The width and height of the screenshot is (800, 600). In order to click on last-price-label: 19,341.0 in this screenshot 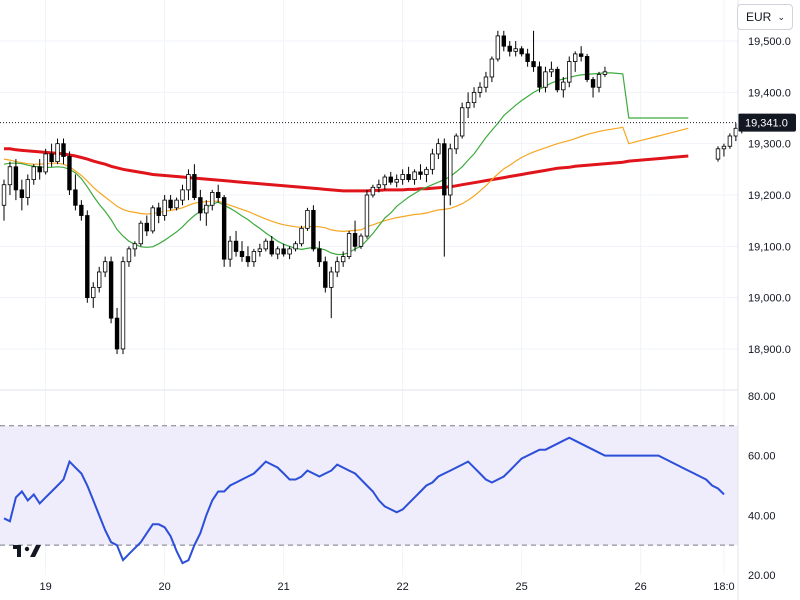, I will do `click(766, 124)`.